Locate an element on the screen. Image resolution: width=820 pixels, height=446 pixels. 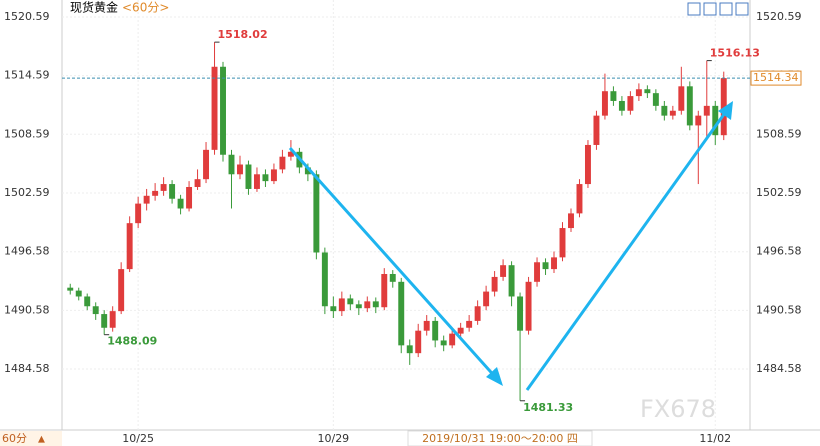
x-tick-label: 10/25 is located at coordinates (138, 438).